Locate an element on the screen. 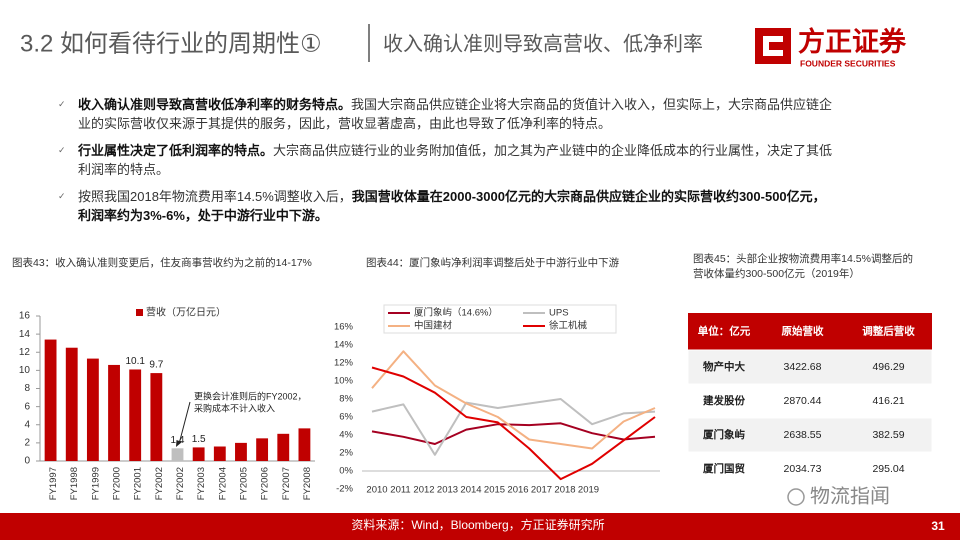 Image resolution: width=960 pixels, height=540 pixels. x-tick-label: 2018 is located at coordinates (564, 490).